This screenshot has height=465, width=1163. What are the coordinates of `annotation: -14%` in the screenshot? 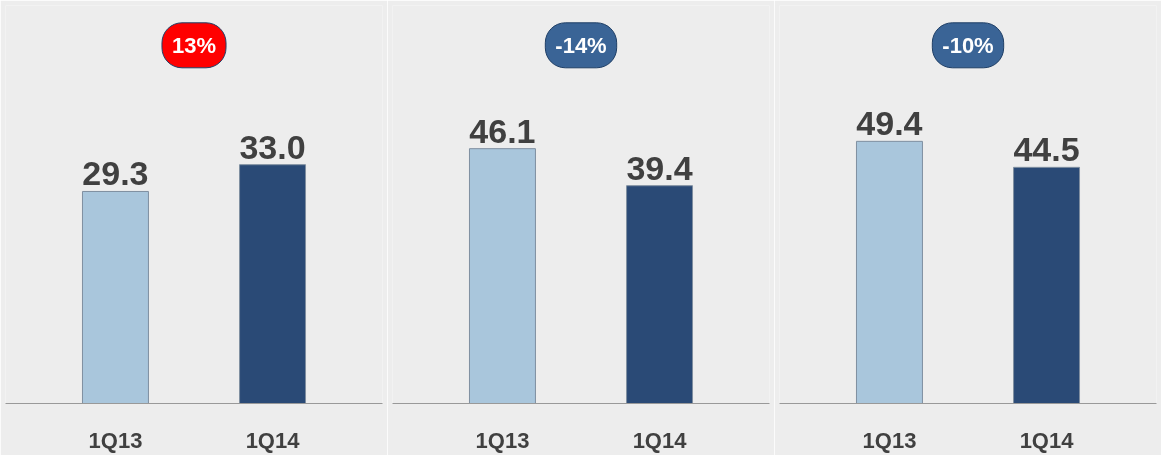 It's located at (581, 45).